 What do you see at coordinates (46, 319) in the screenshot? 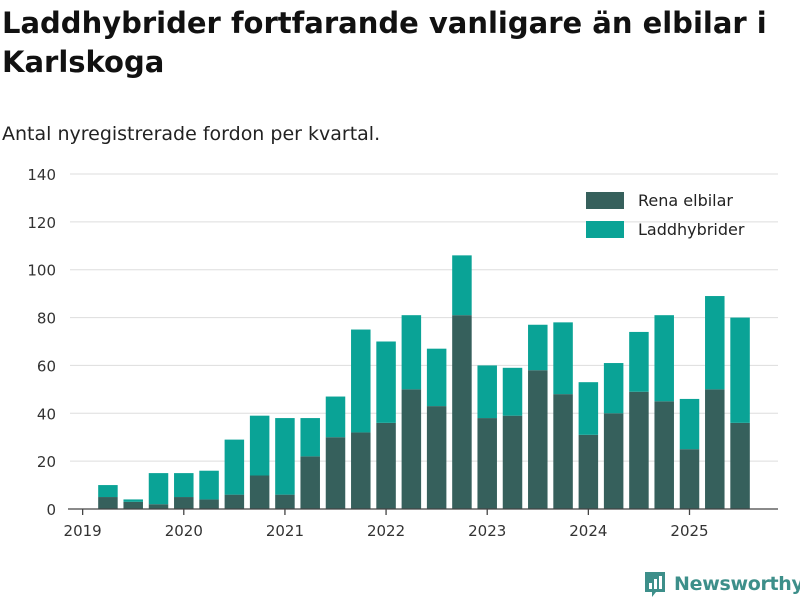
I see `y-tick-label-80: 80` at bounding box center [46, 319].